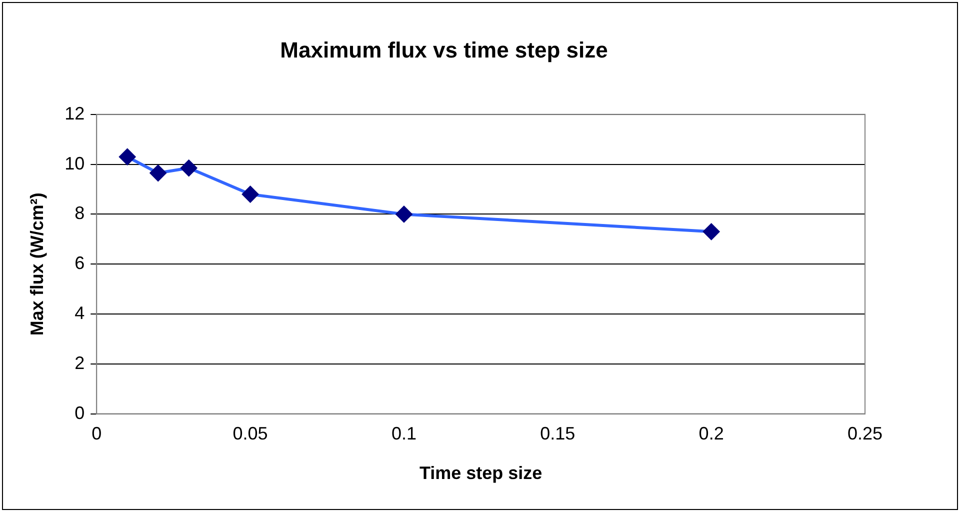 Image resolution: width=962 pixels, height=514 pixels. What do you see at coordinates (36, 264) in the screenshot?
I see `y-axis-title: Max flux (W/cm²)` at bounding box center [36, 264].